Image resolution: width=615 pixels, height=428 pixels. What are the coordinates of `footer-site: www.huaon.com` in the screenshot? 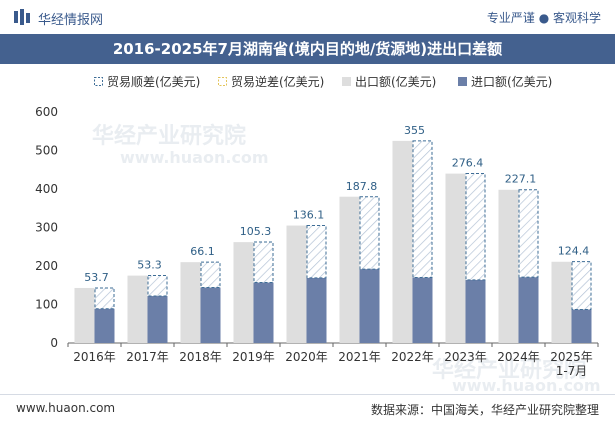 It's located at (66, 408).